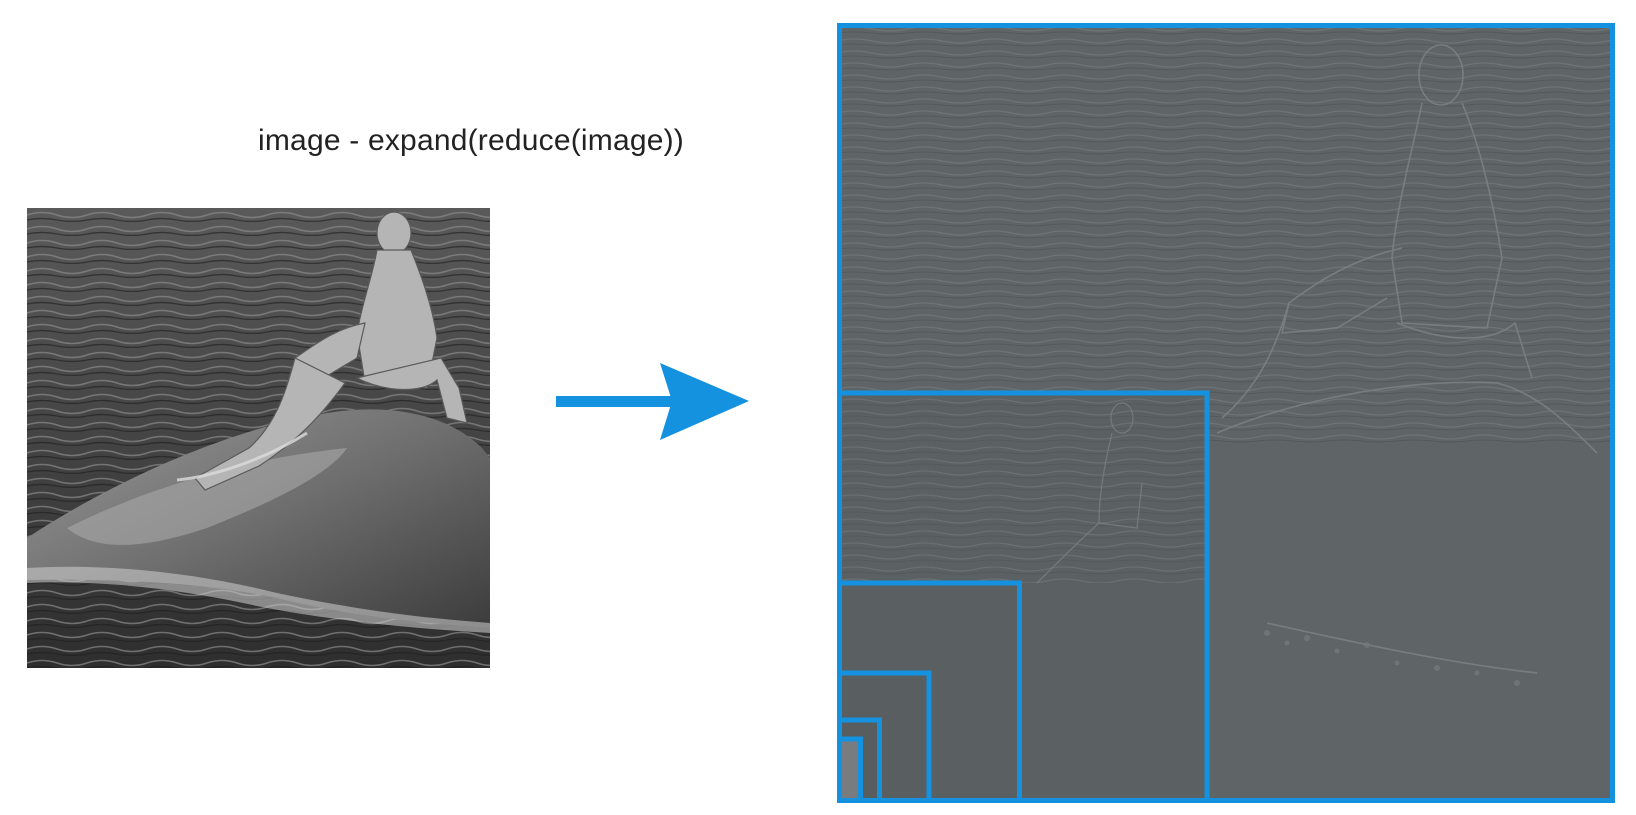  I want to click on formula-caption: image - expand(reduce(image)), so click(471, 140).